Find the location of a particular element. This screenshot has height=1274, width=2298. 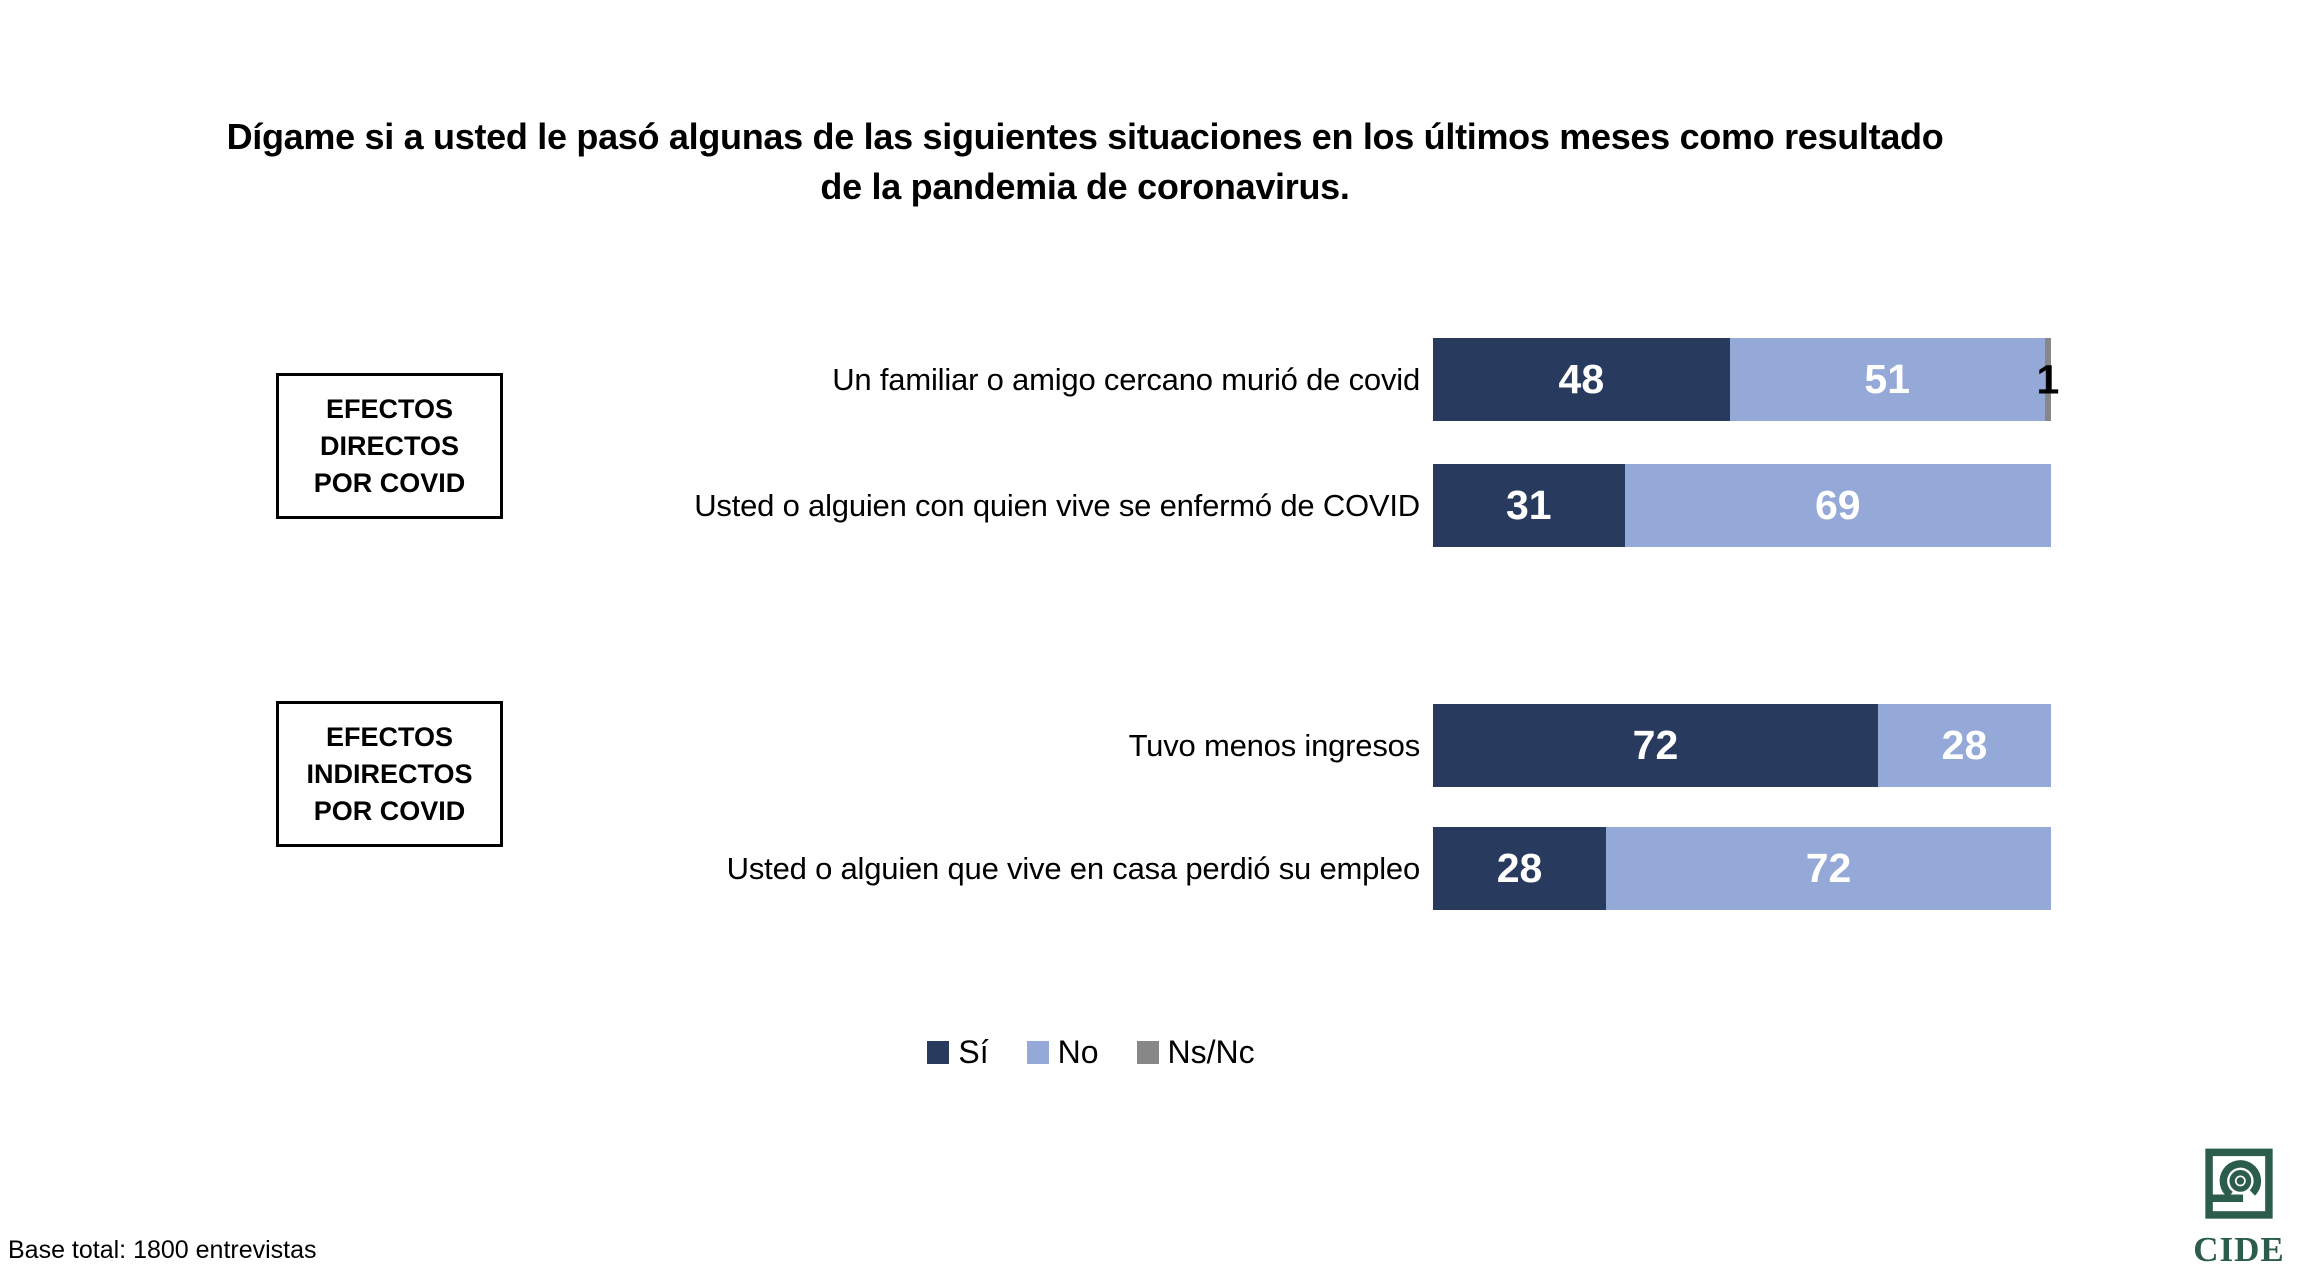

bar-row-2: 31 69 is located at coordinates (1742, 505).